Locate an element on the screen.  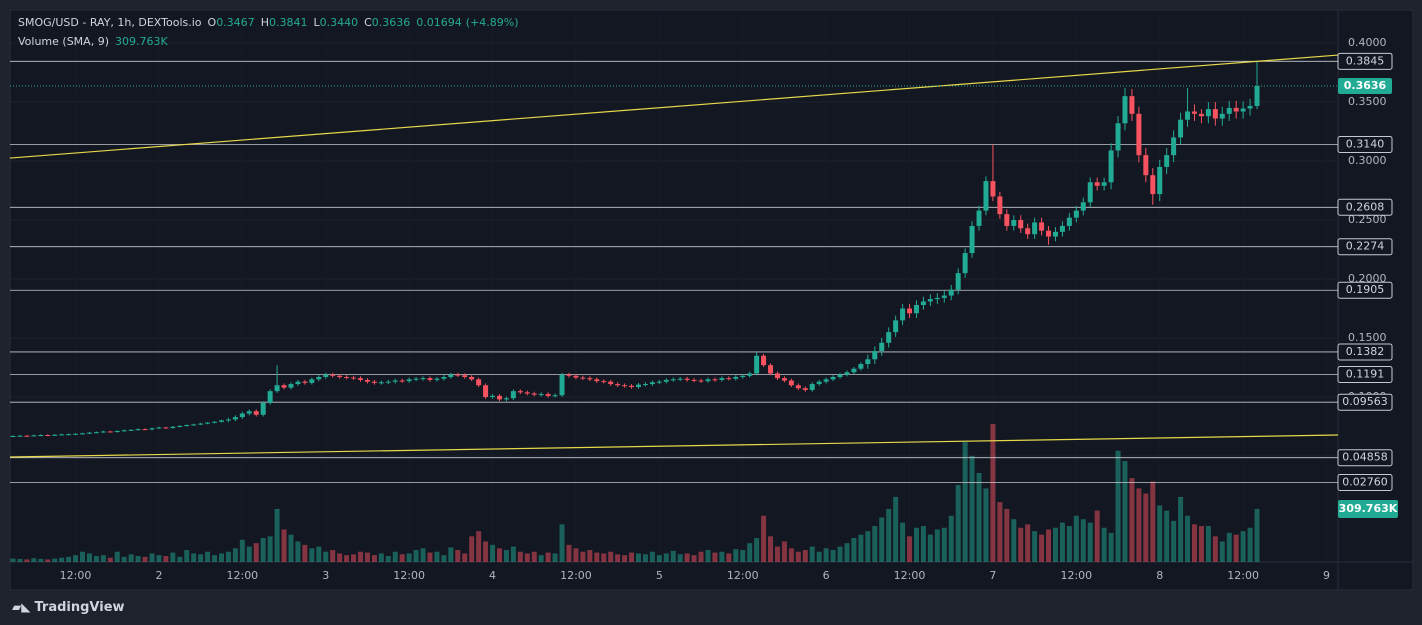
volume-sma-label: 309.763K is located at coordinates (1368, 508).